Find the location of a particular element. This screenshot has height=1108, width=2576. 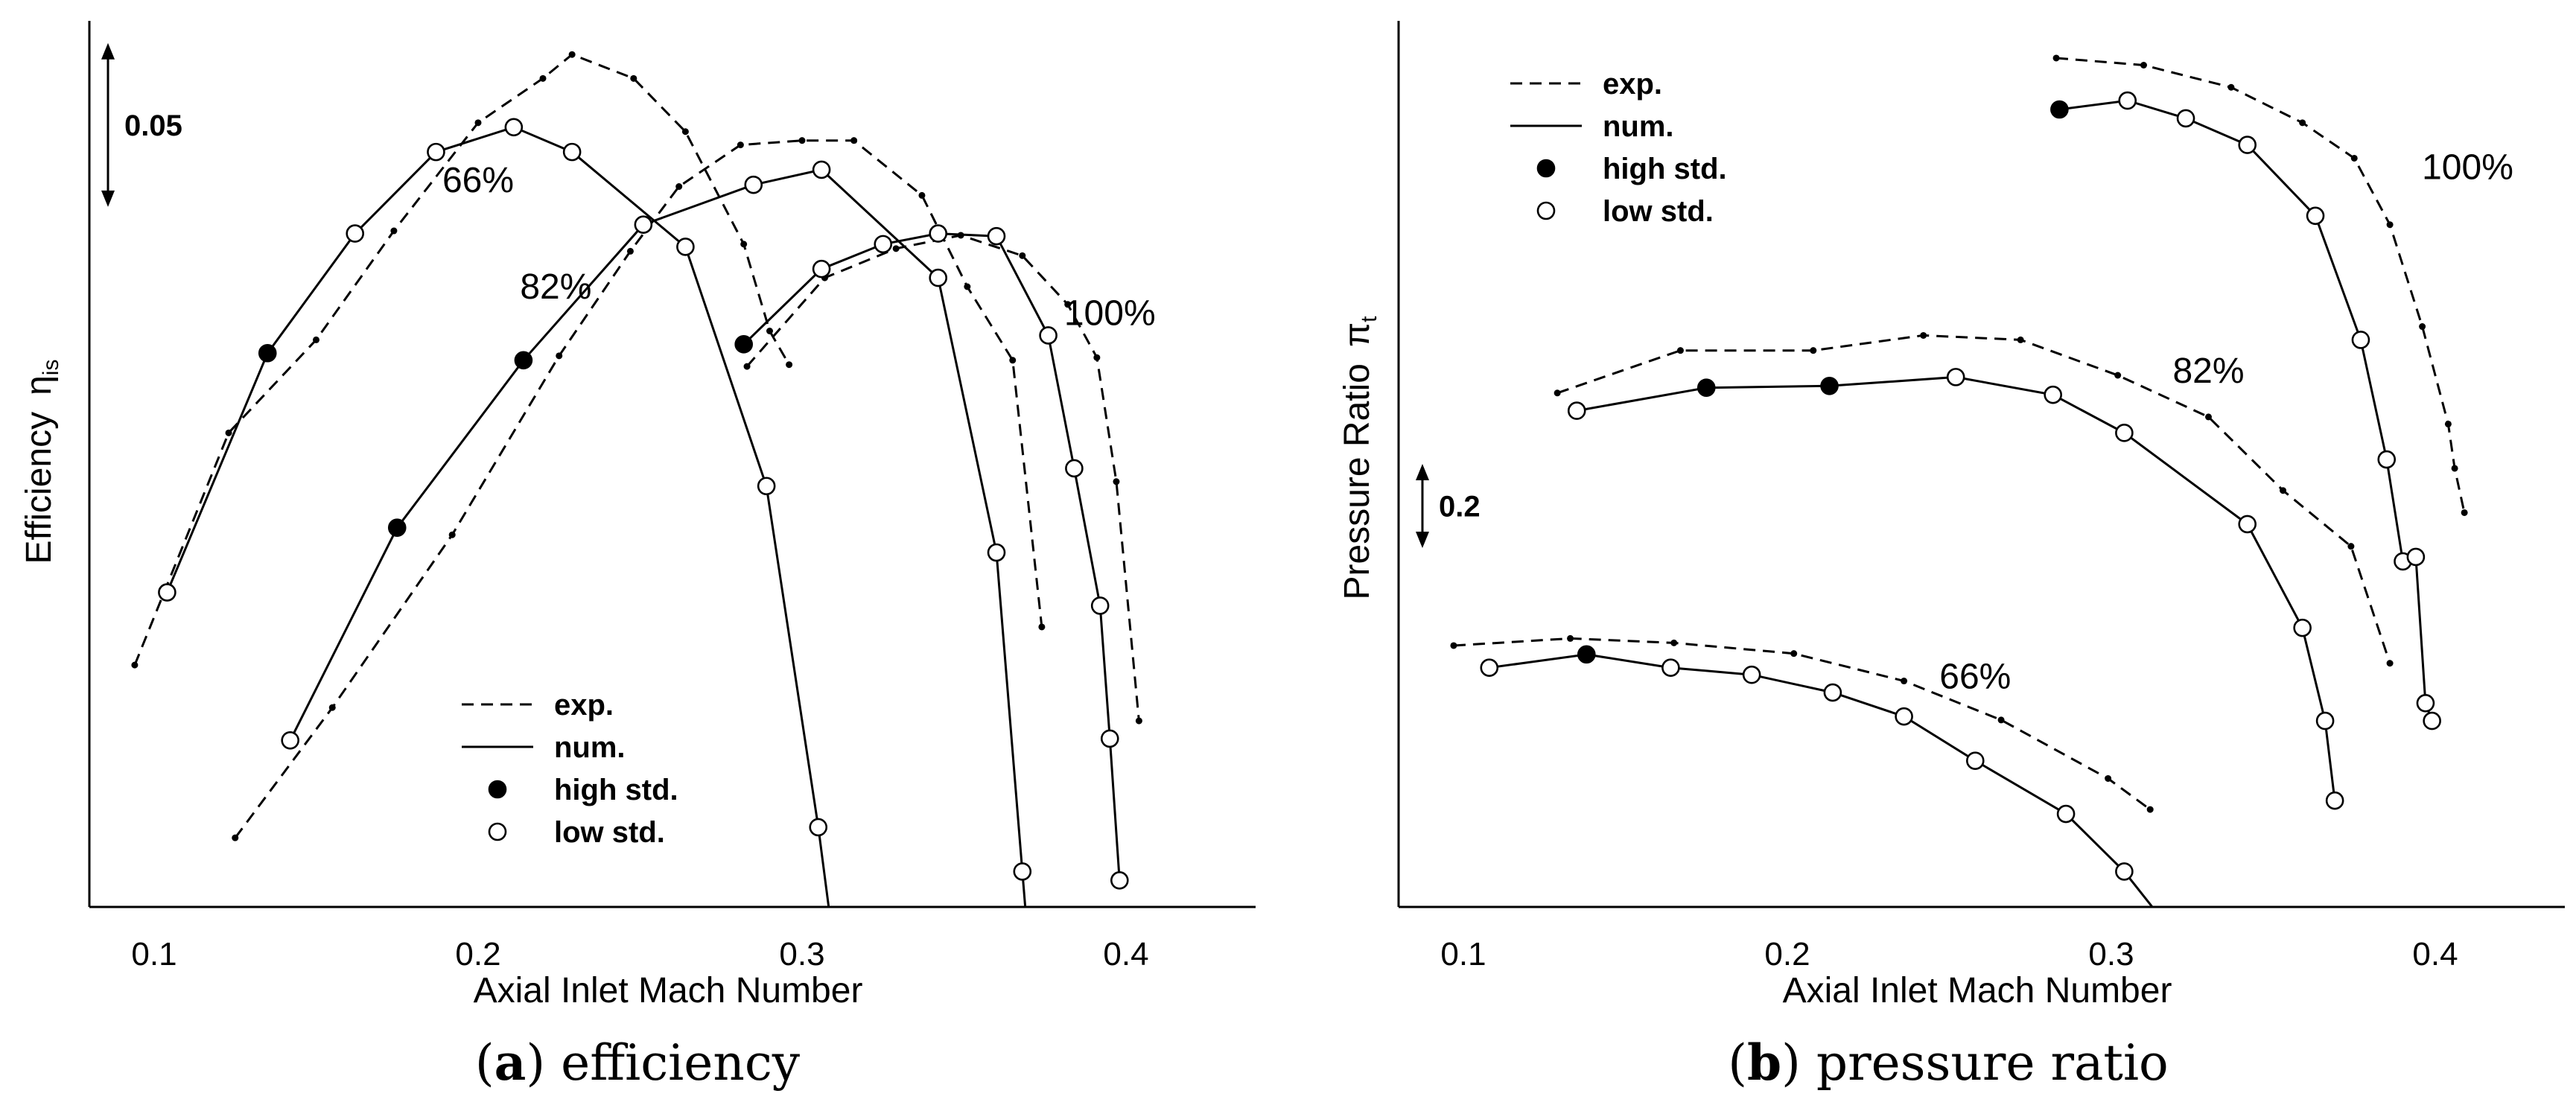

y-axis-title-main: Pressure Ratio is located at coordinates (1357, 481).